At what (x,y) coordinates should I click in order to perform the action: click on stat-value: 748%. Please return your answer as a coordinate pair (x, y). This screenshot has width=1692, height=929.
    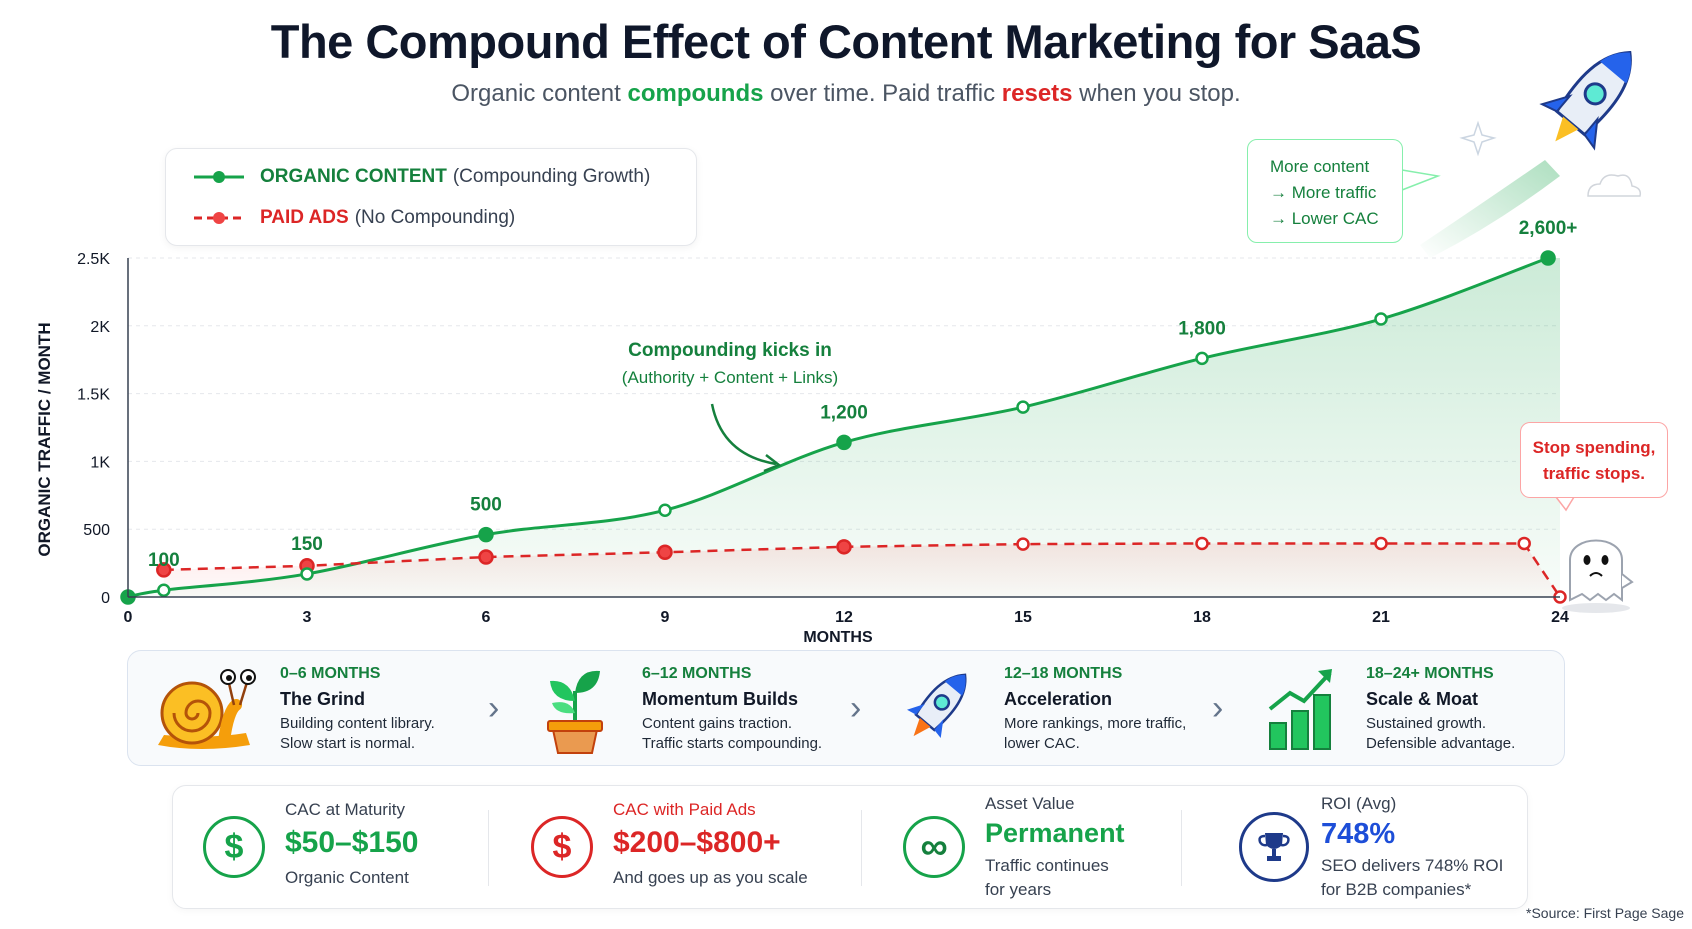
    Looking at the image, I should click on (1358, 834).